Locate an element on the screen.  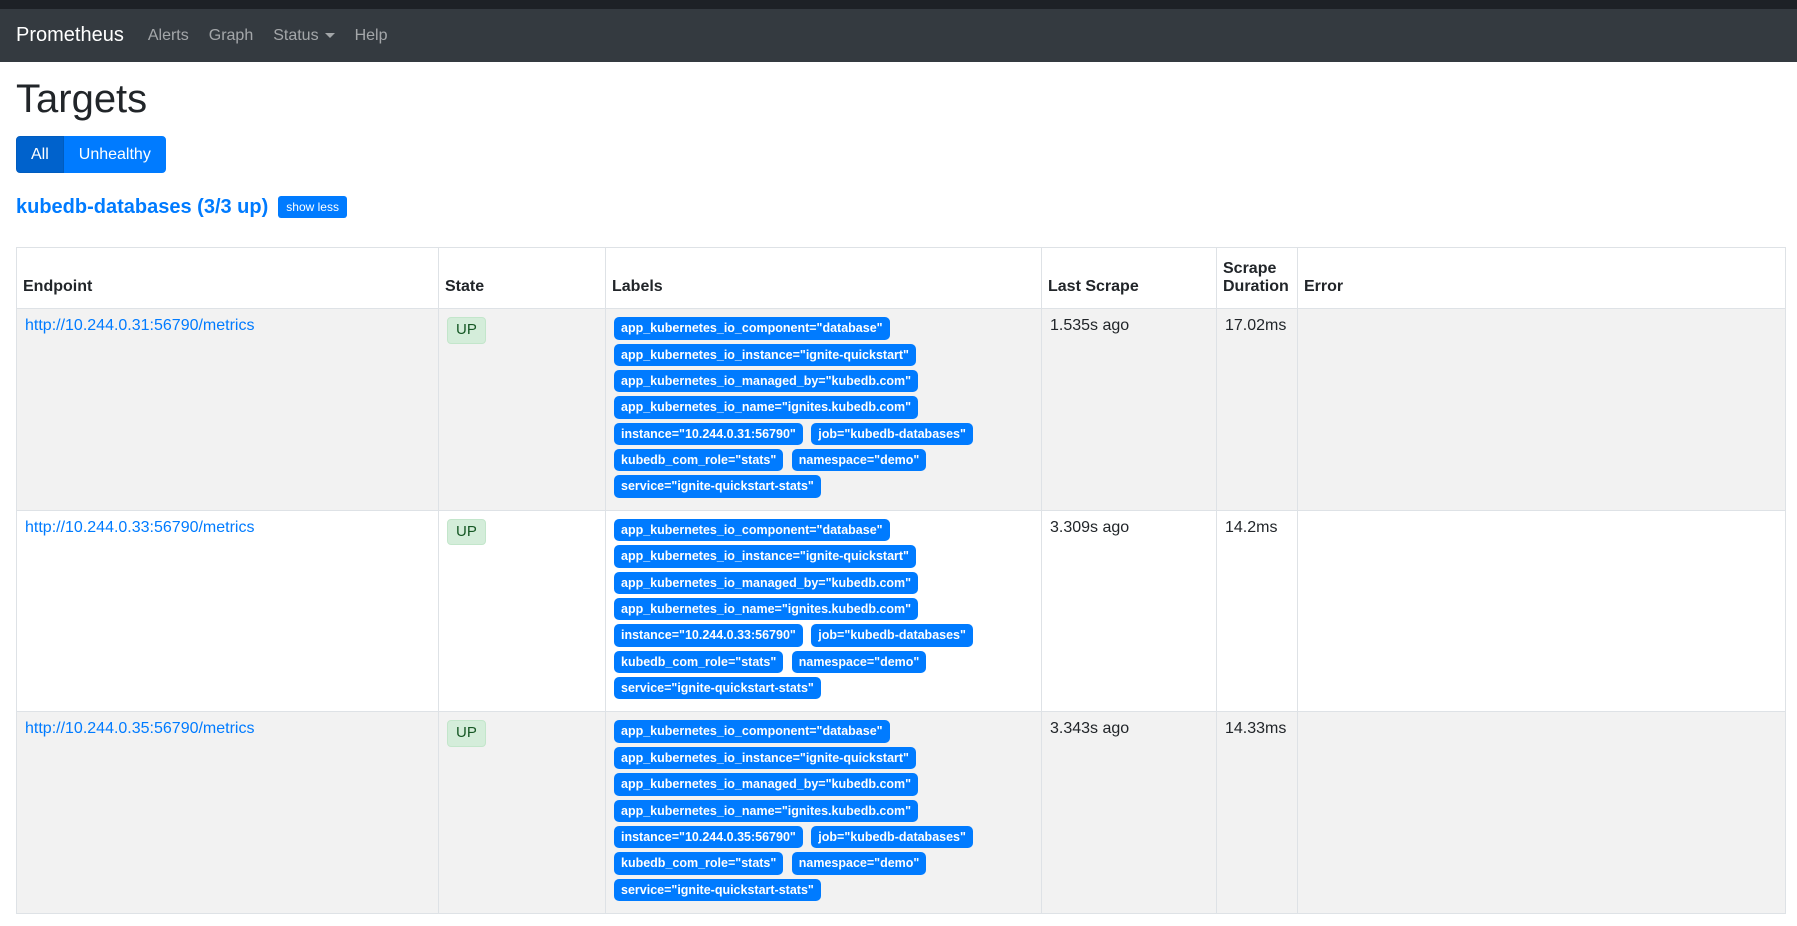
navbar-item-graph: Graph is located at coordinates (231, 36).